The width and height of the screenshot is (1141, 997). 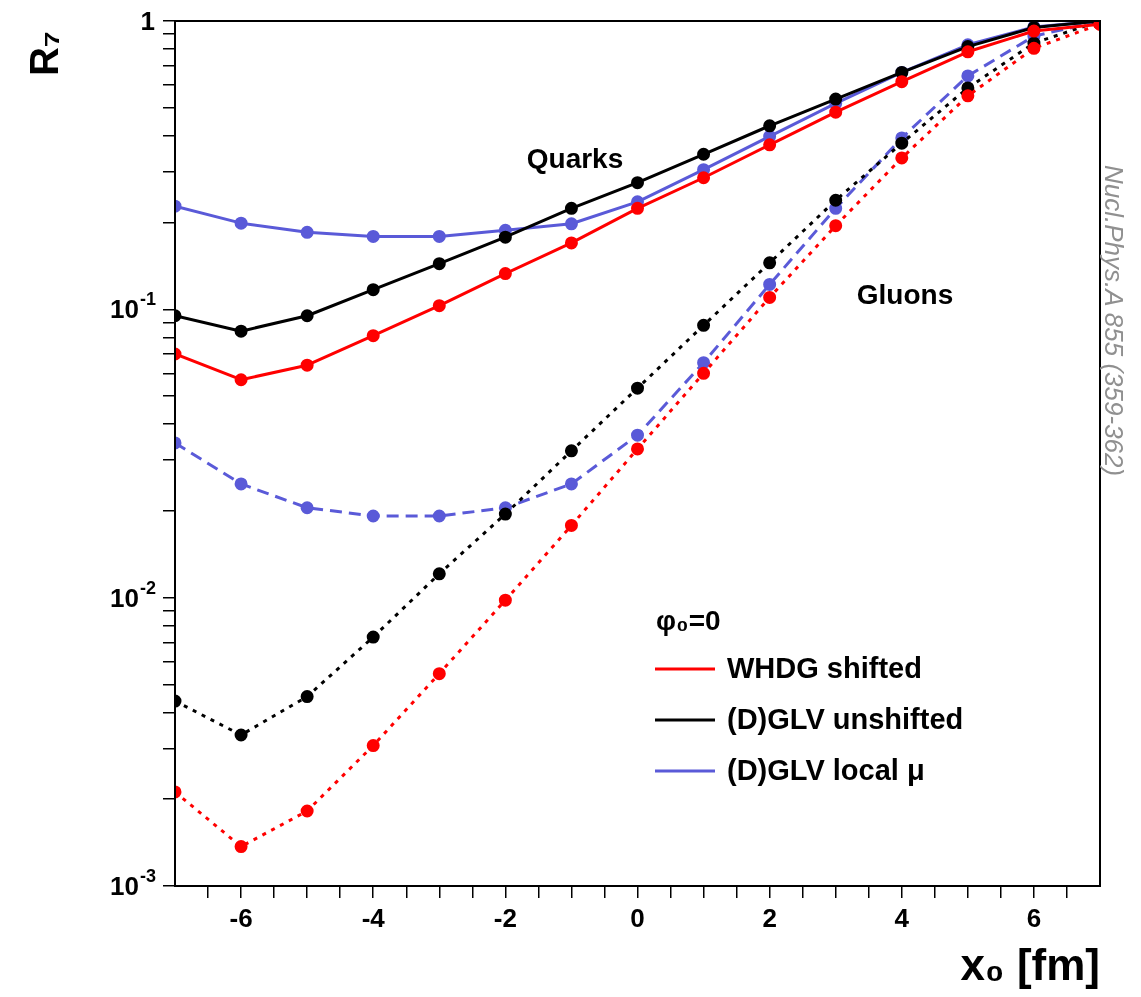 I want to click on x-tick-label: -2, so click(x=505, y=917).